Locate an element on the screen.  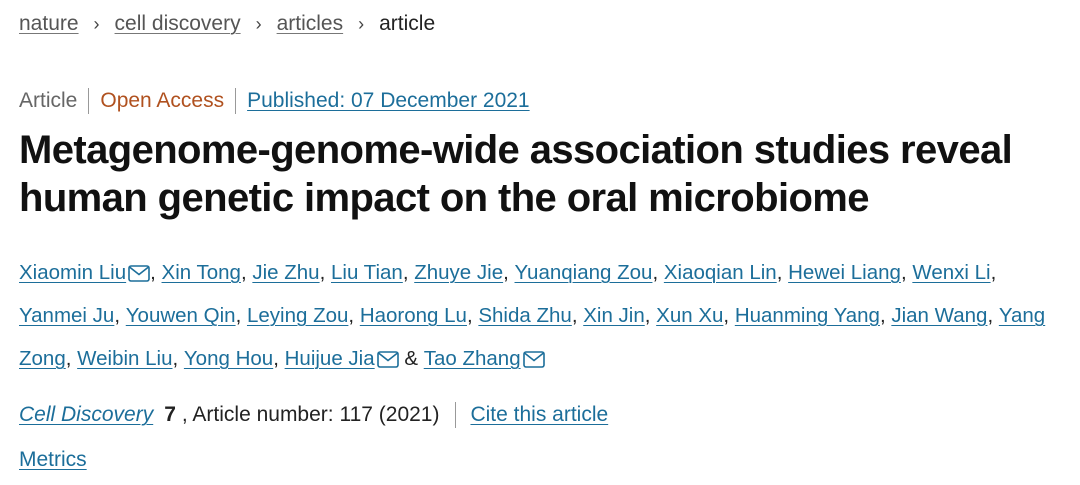
author-item: Shida Zhu, is located at coordinates (530, 315).